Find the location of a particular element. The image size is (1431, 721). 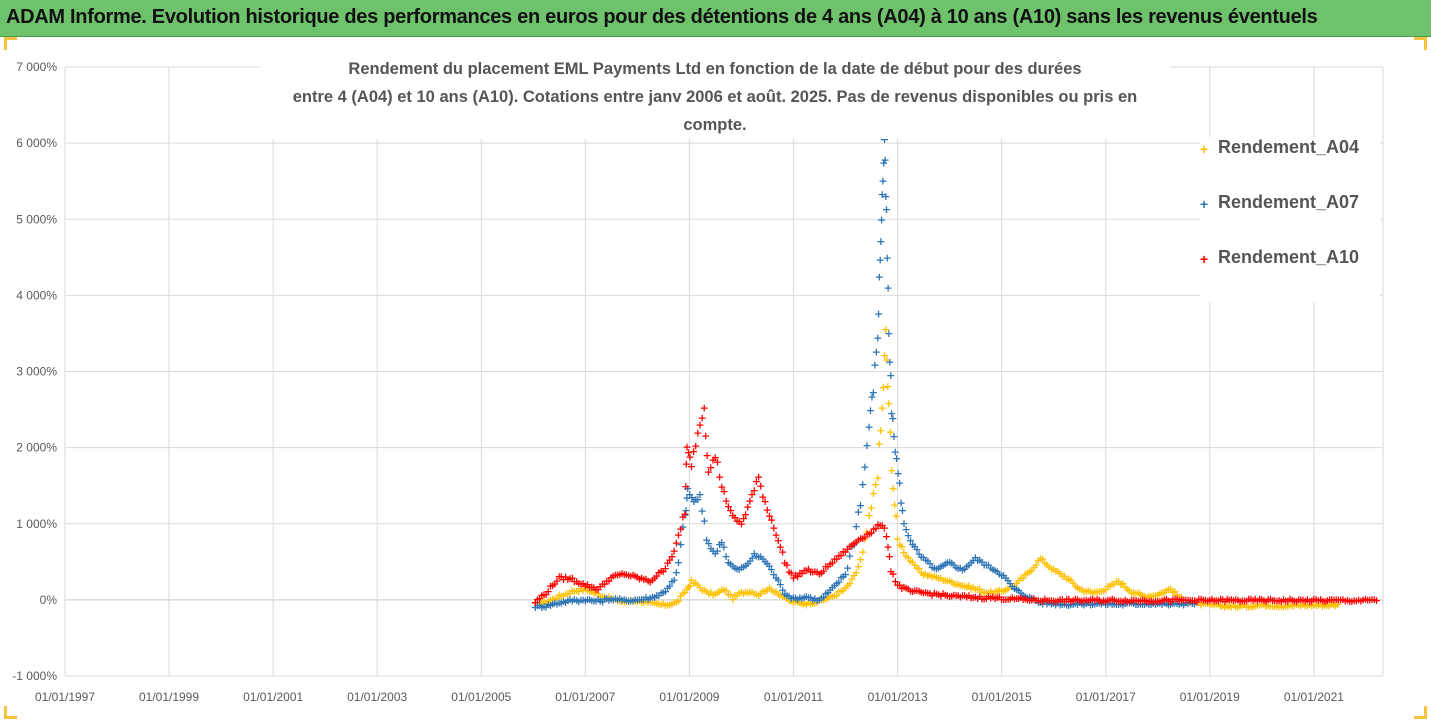

y-tick-label: 5 000% is located at coordinates (36, 219).